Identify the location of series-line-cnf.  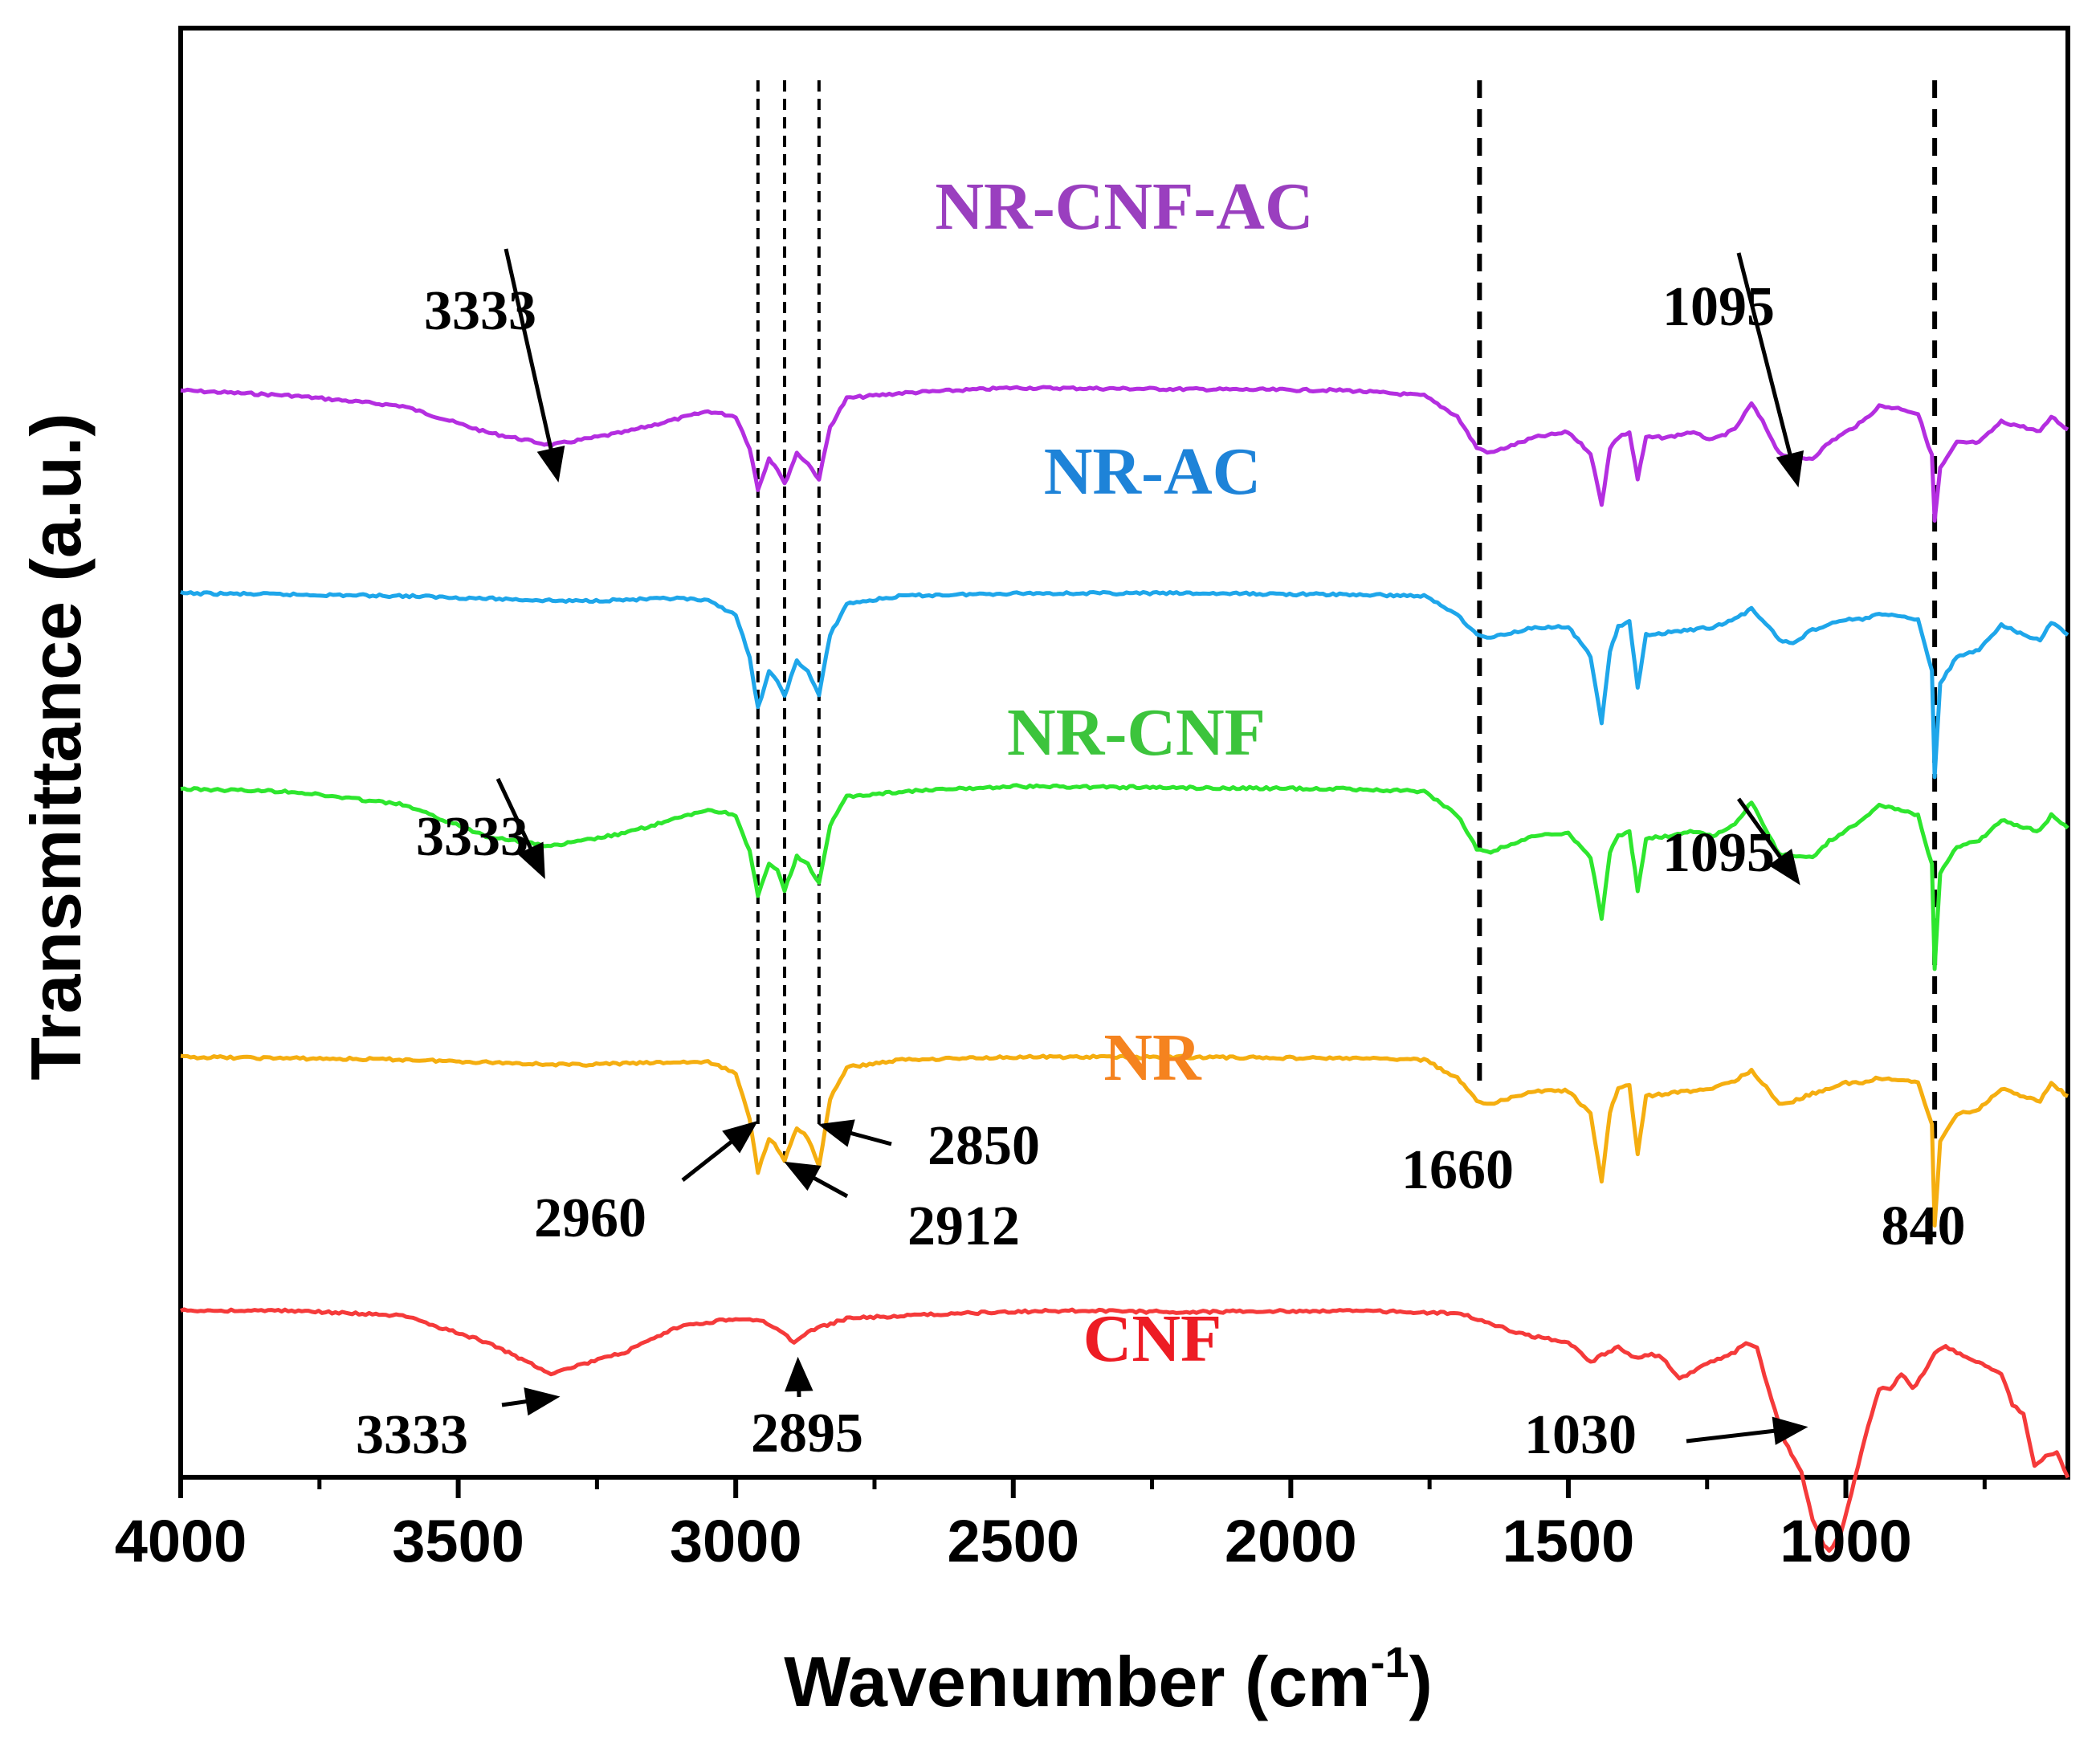
(1125, 1430).